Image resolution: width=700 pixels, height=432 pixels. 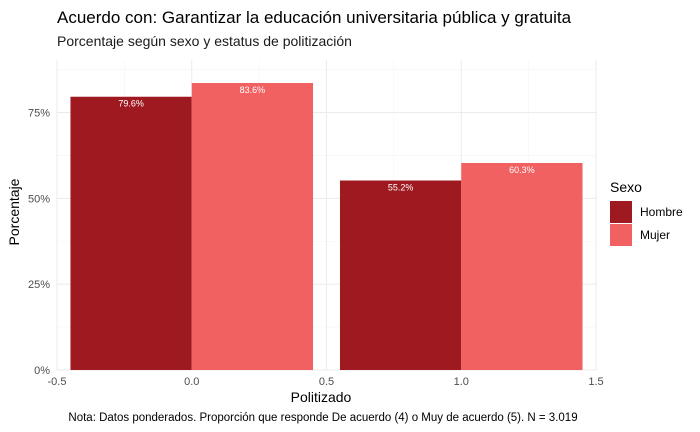 What do you see at coordinates (57, 382) in the screenshot?
I see `x-tick-label: -0.5` at bounding box center [57, 382].